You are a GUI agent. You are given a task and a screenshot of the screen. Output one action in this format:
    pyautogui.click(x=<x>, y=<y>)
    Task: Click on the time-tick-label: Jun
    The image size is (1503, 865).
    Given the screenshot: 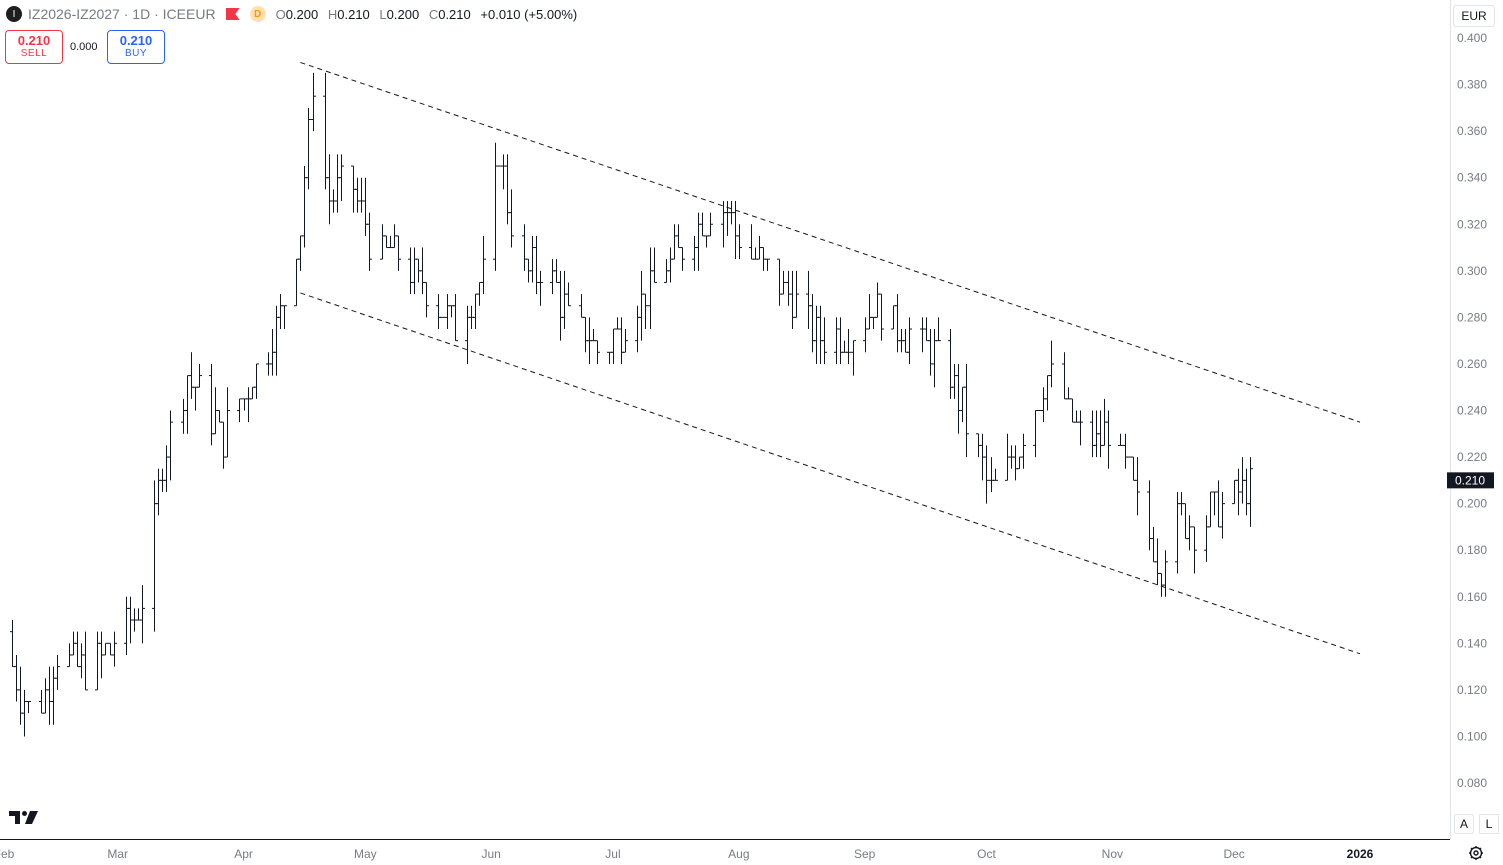 What is the action you would take?
    pyautogui.click(x=491, y=854)
    